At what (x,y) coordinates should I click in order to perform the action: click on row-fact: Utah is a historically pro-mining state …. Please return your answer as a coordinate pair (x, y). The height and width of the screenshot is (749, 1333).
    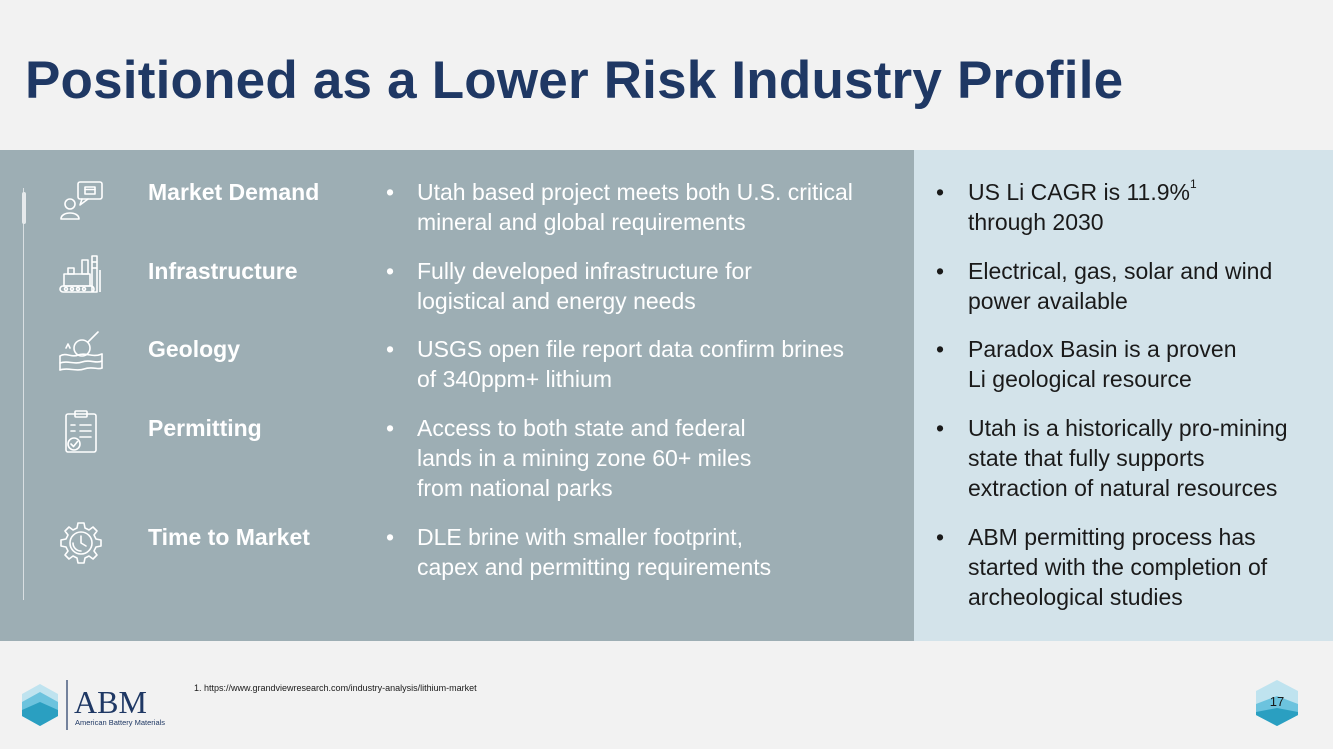
    Looking at the image, I should click on (1128, 458).